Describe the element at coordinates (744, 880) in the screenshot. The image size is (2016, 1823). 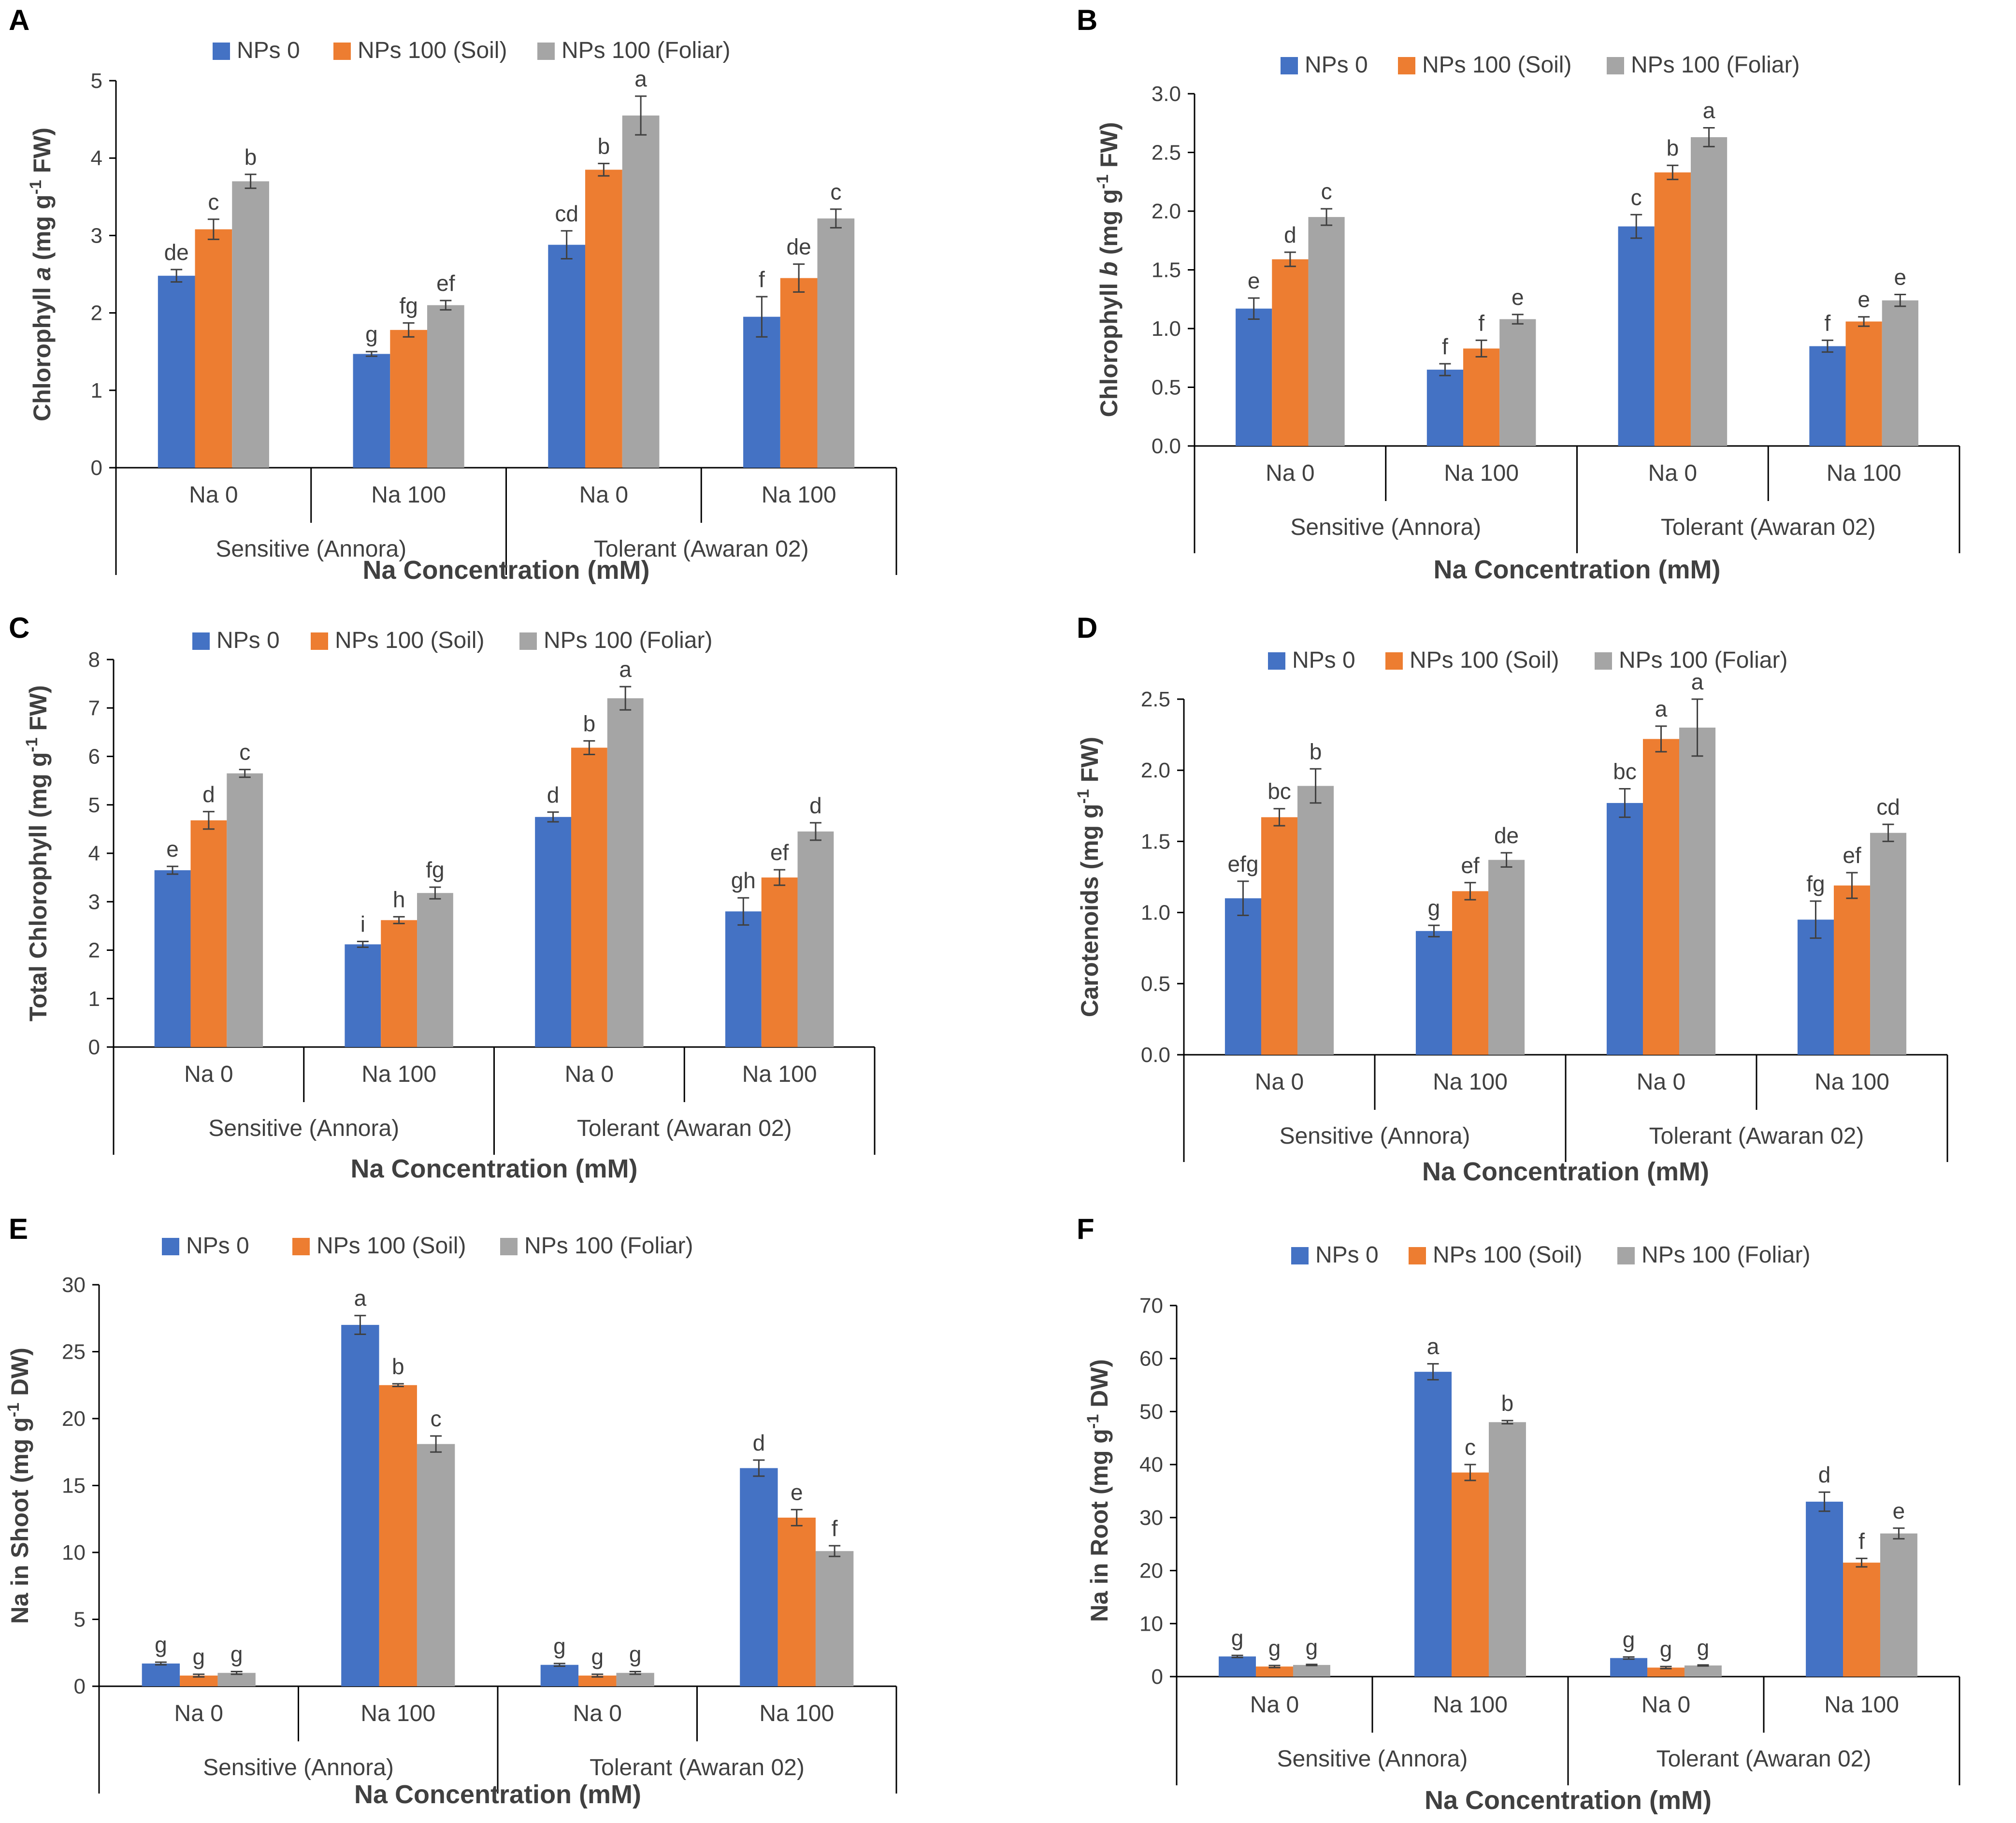
I see `significance-letter: gh` at that location.